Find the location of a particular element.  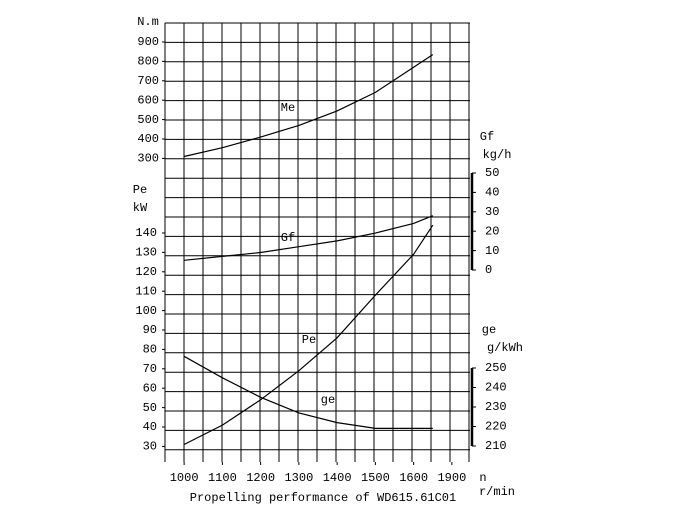

y-tick-label: 250 is located at coordinates (496, 368).